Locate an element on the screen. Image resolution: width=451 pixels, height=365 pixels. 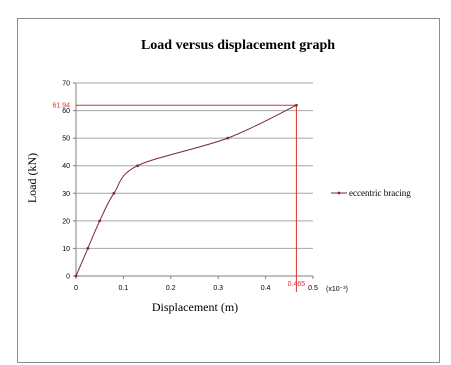
y-tick-labels: 0 10 20 30 40 50 60 70 is located at coordinates (66, 181).